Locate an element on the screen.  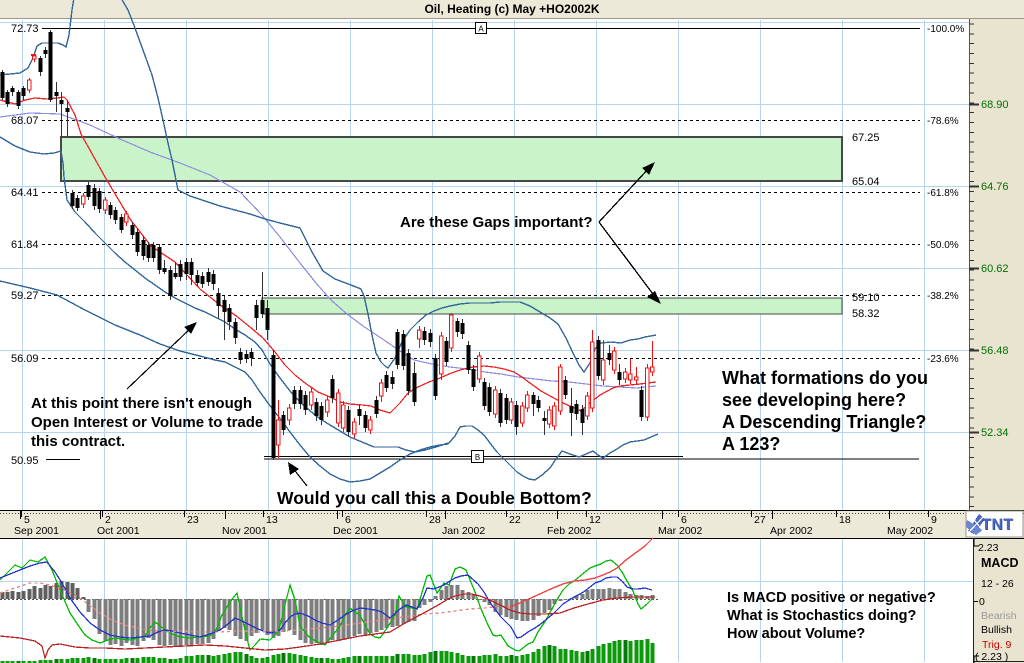
svg-text: 59.27 is located at coordinates (25, 296).